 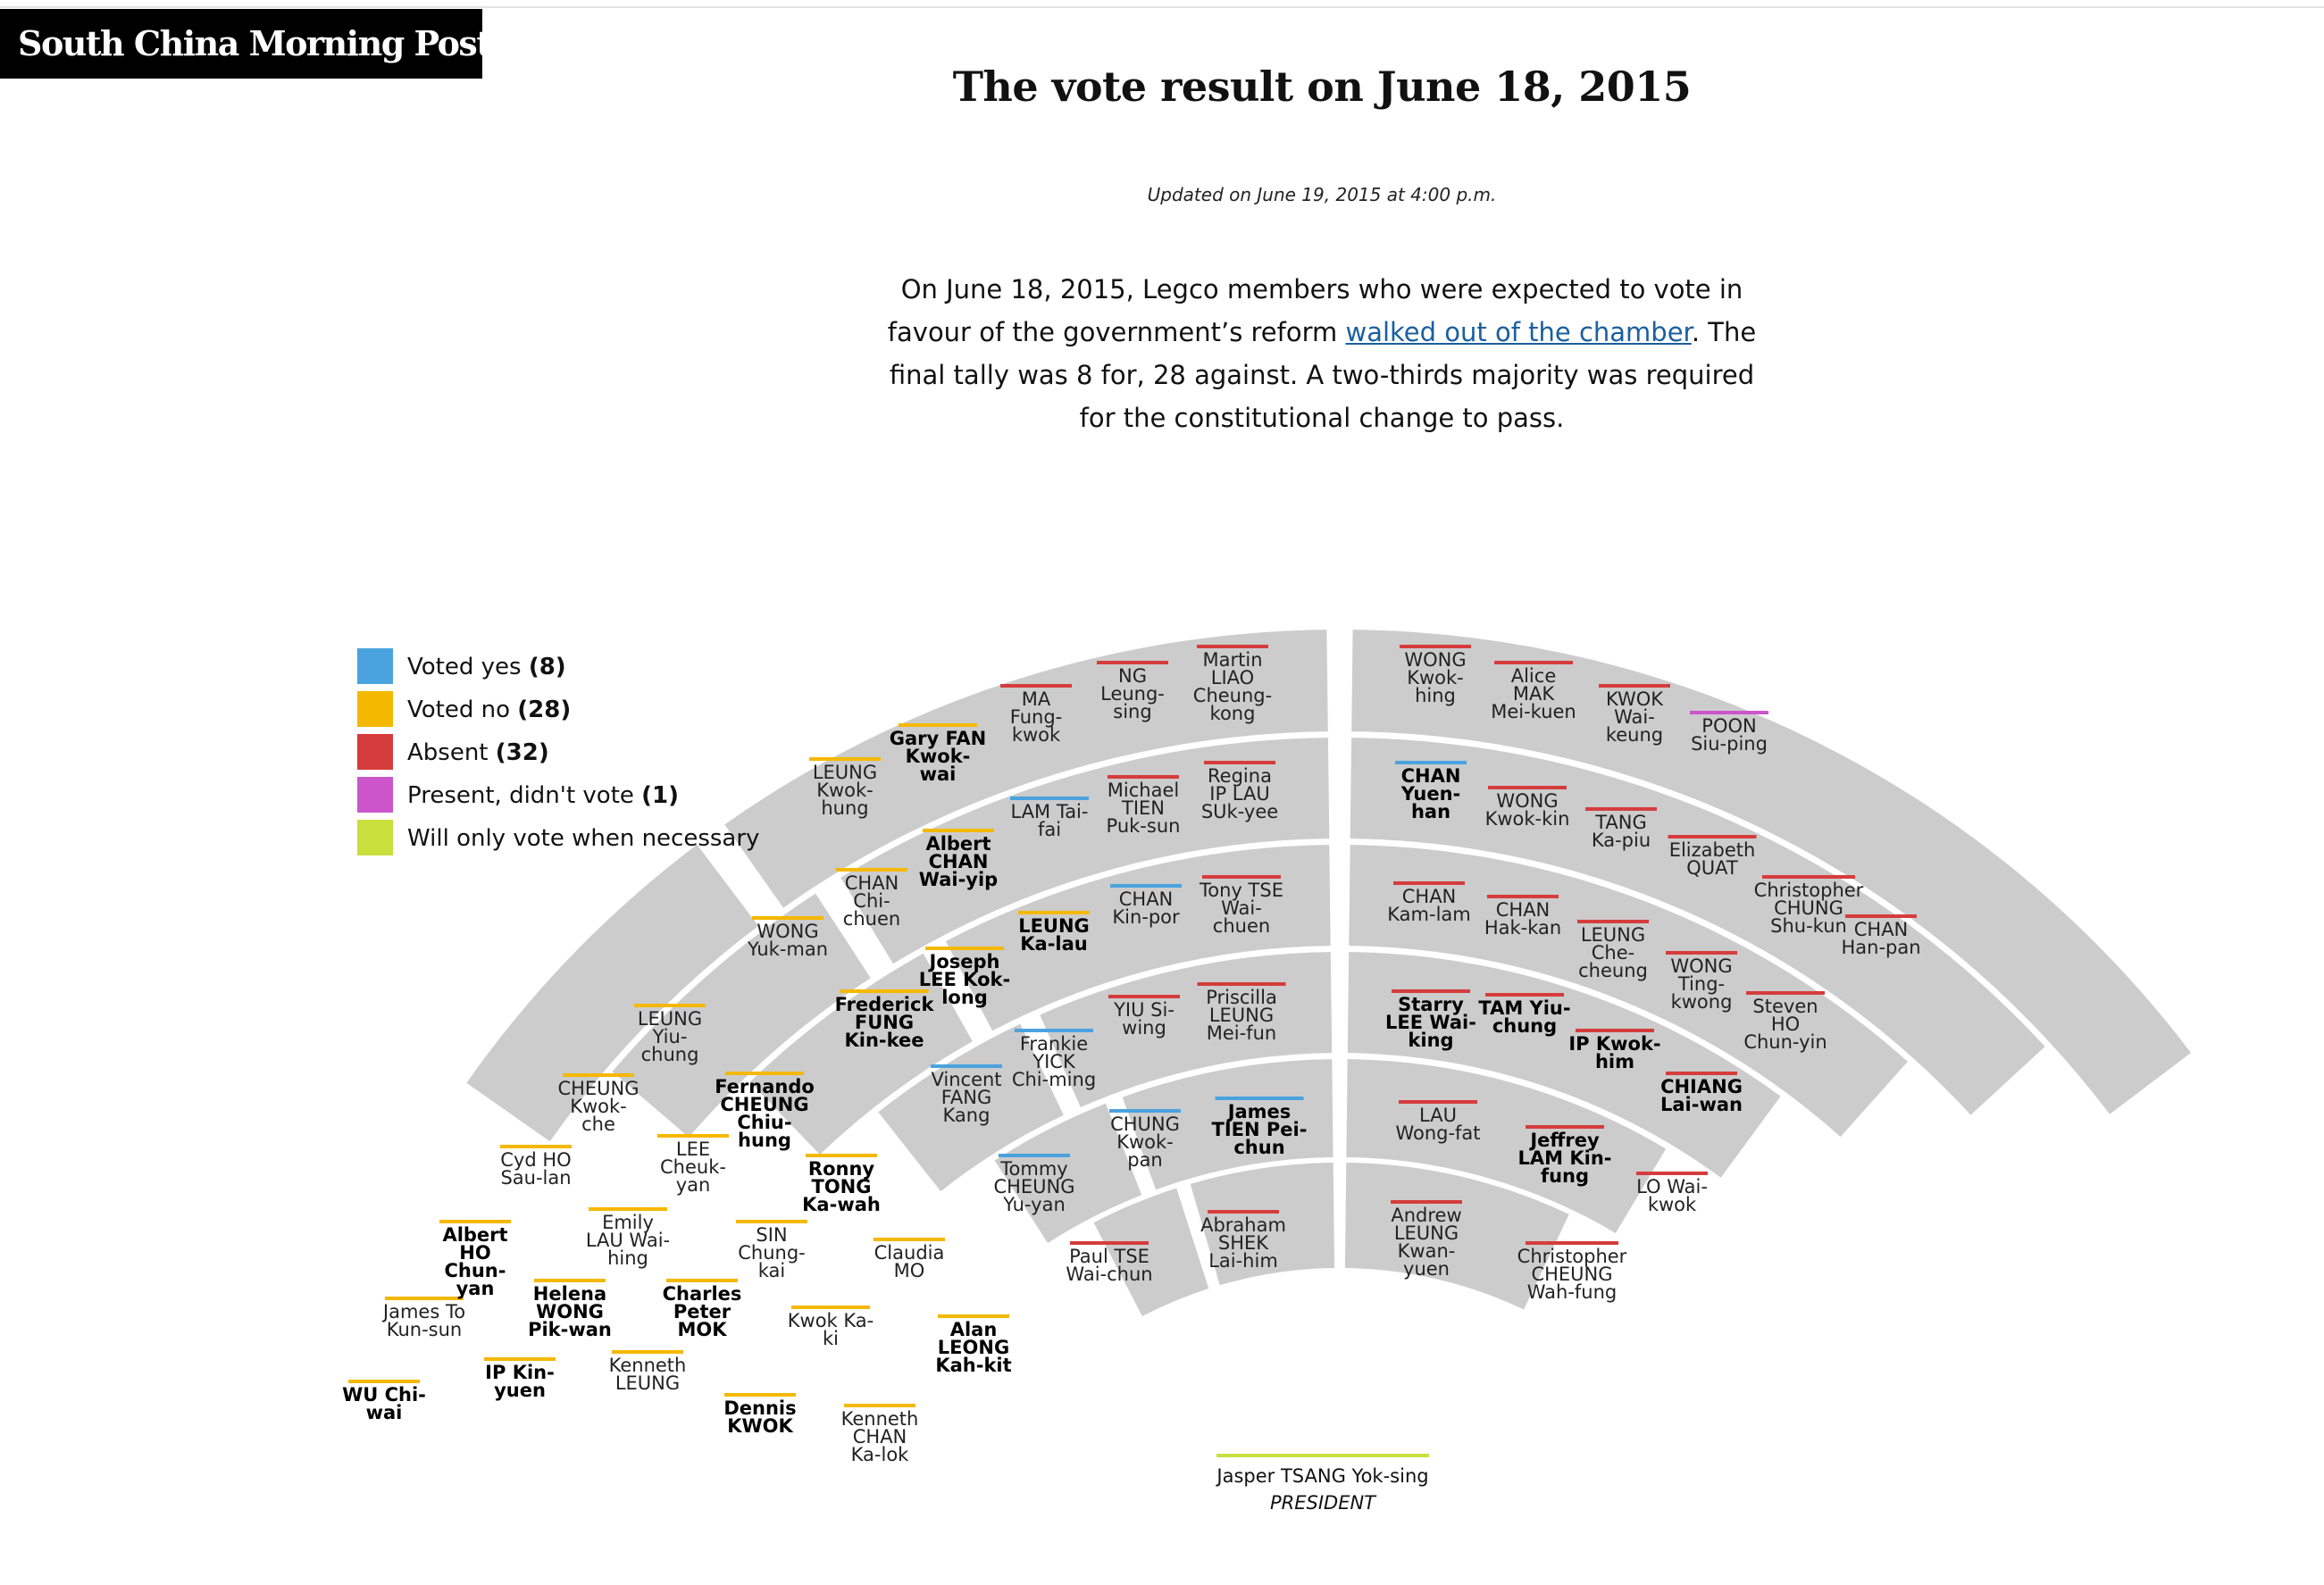 I want to click on legend-label-yes: Voted yes (8), so click(x=486, y=667).